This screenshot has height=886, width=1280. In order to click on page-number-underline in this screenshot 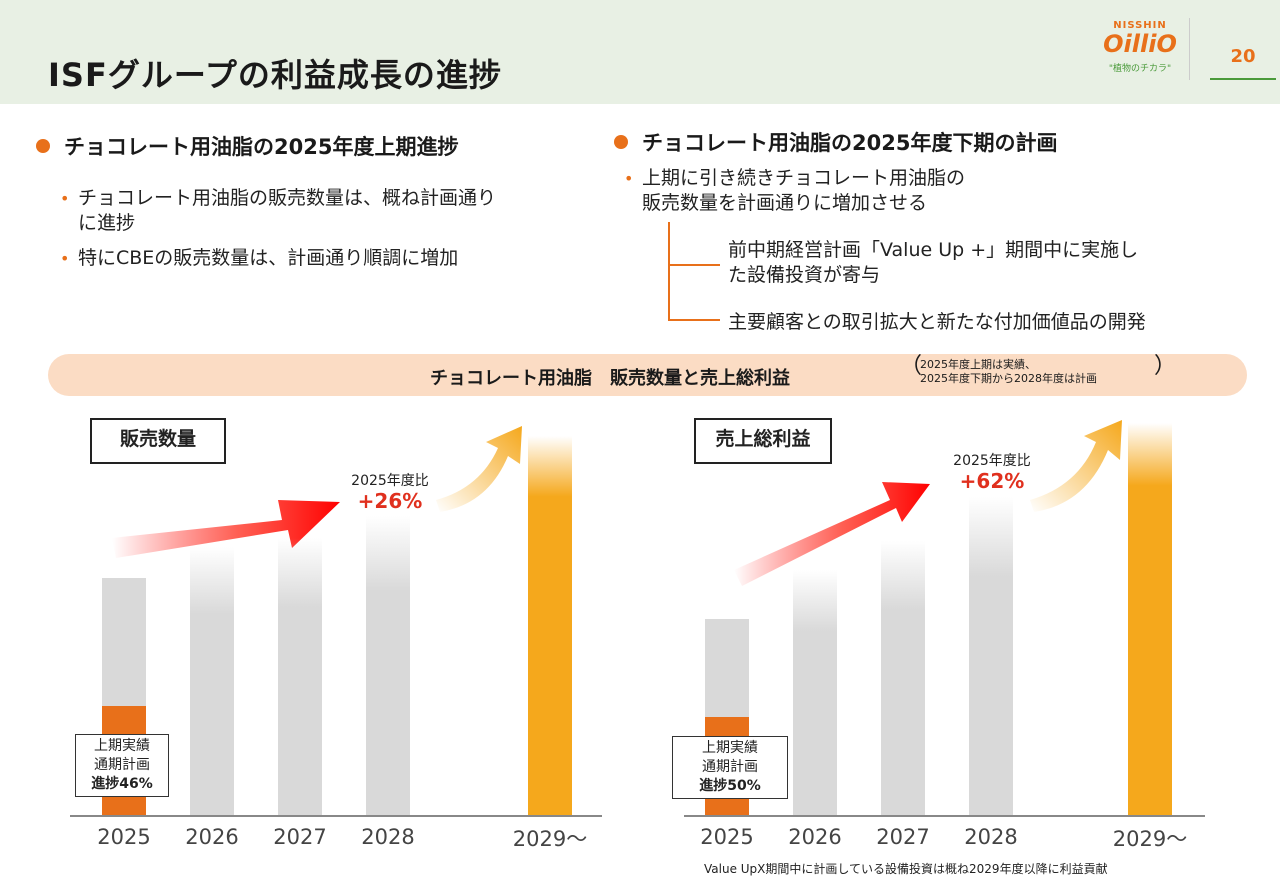, I will do `click(1243, 79)`.